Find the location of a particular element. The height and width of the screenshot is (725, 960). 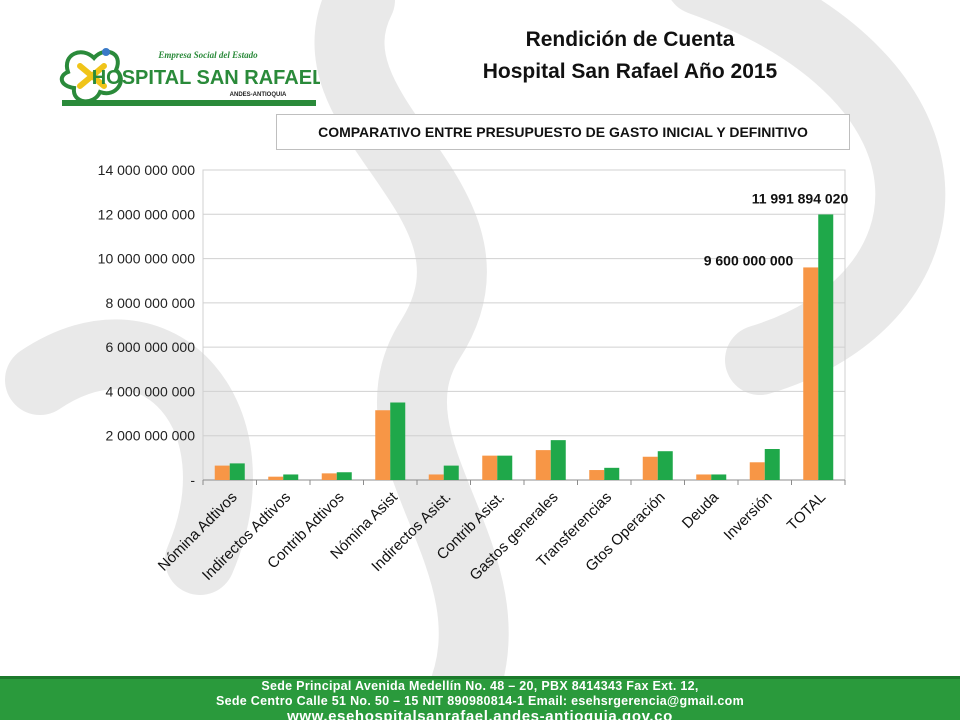

y-tick-label: - is located at coordinates (192, 480).